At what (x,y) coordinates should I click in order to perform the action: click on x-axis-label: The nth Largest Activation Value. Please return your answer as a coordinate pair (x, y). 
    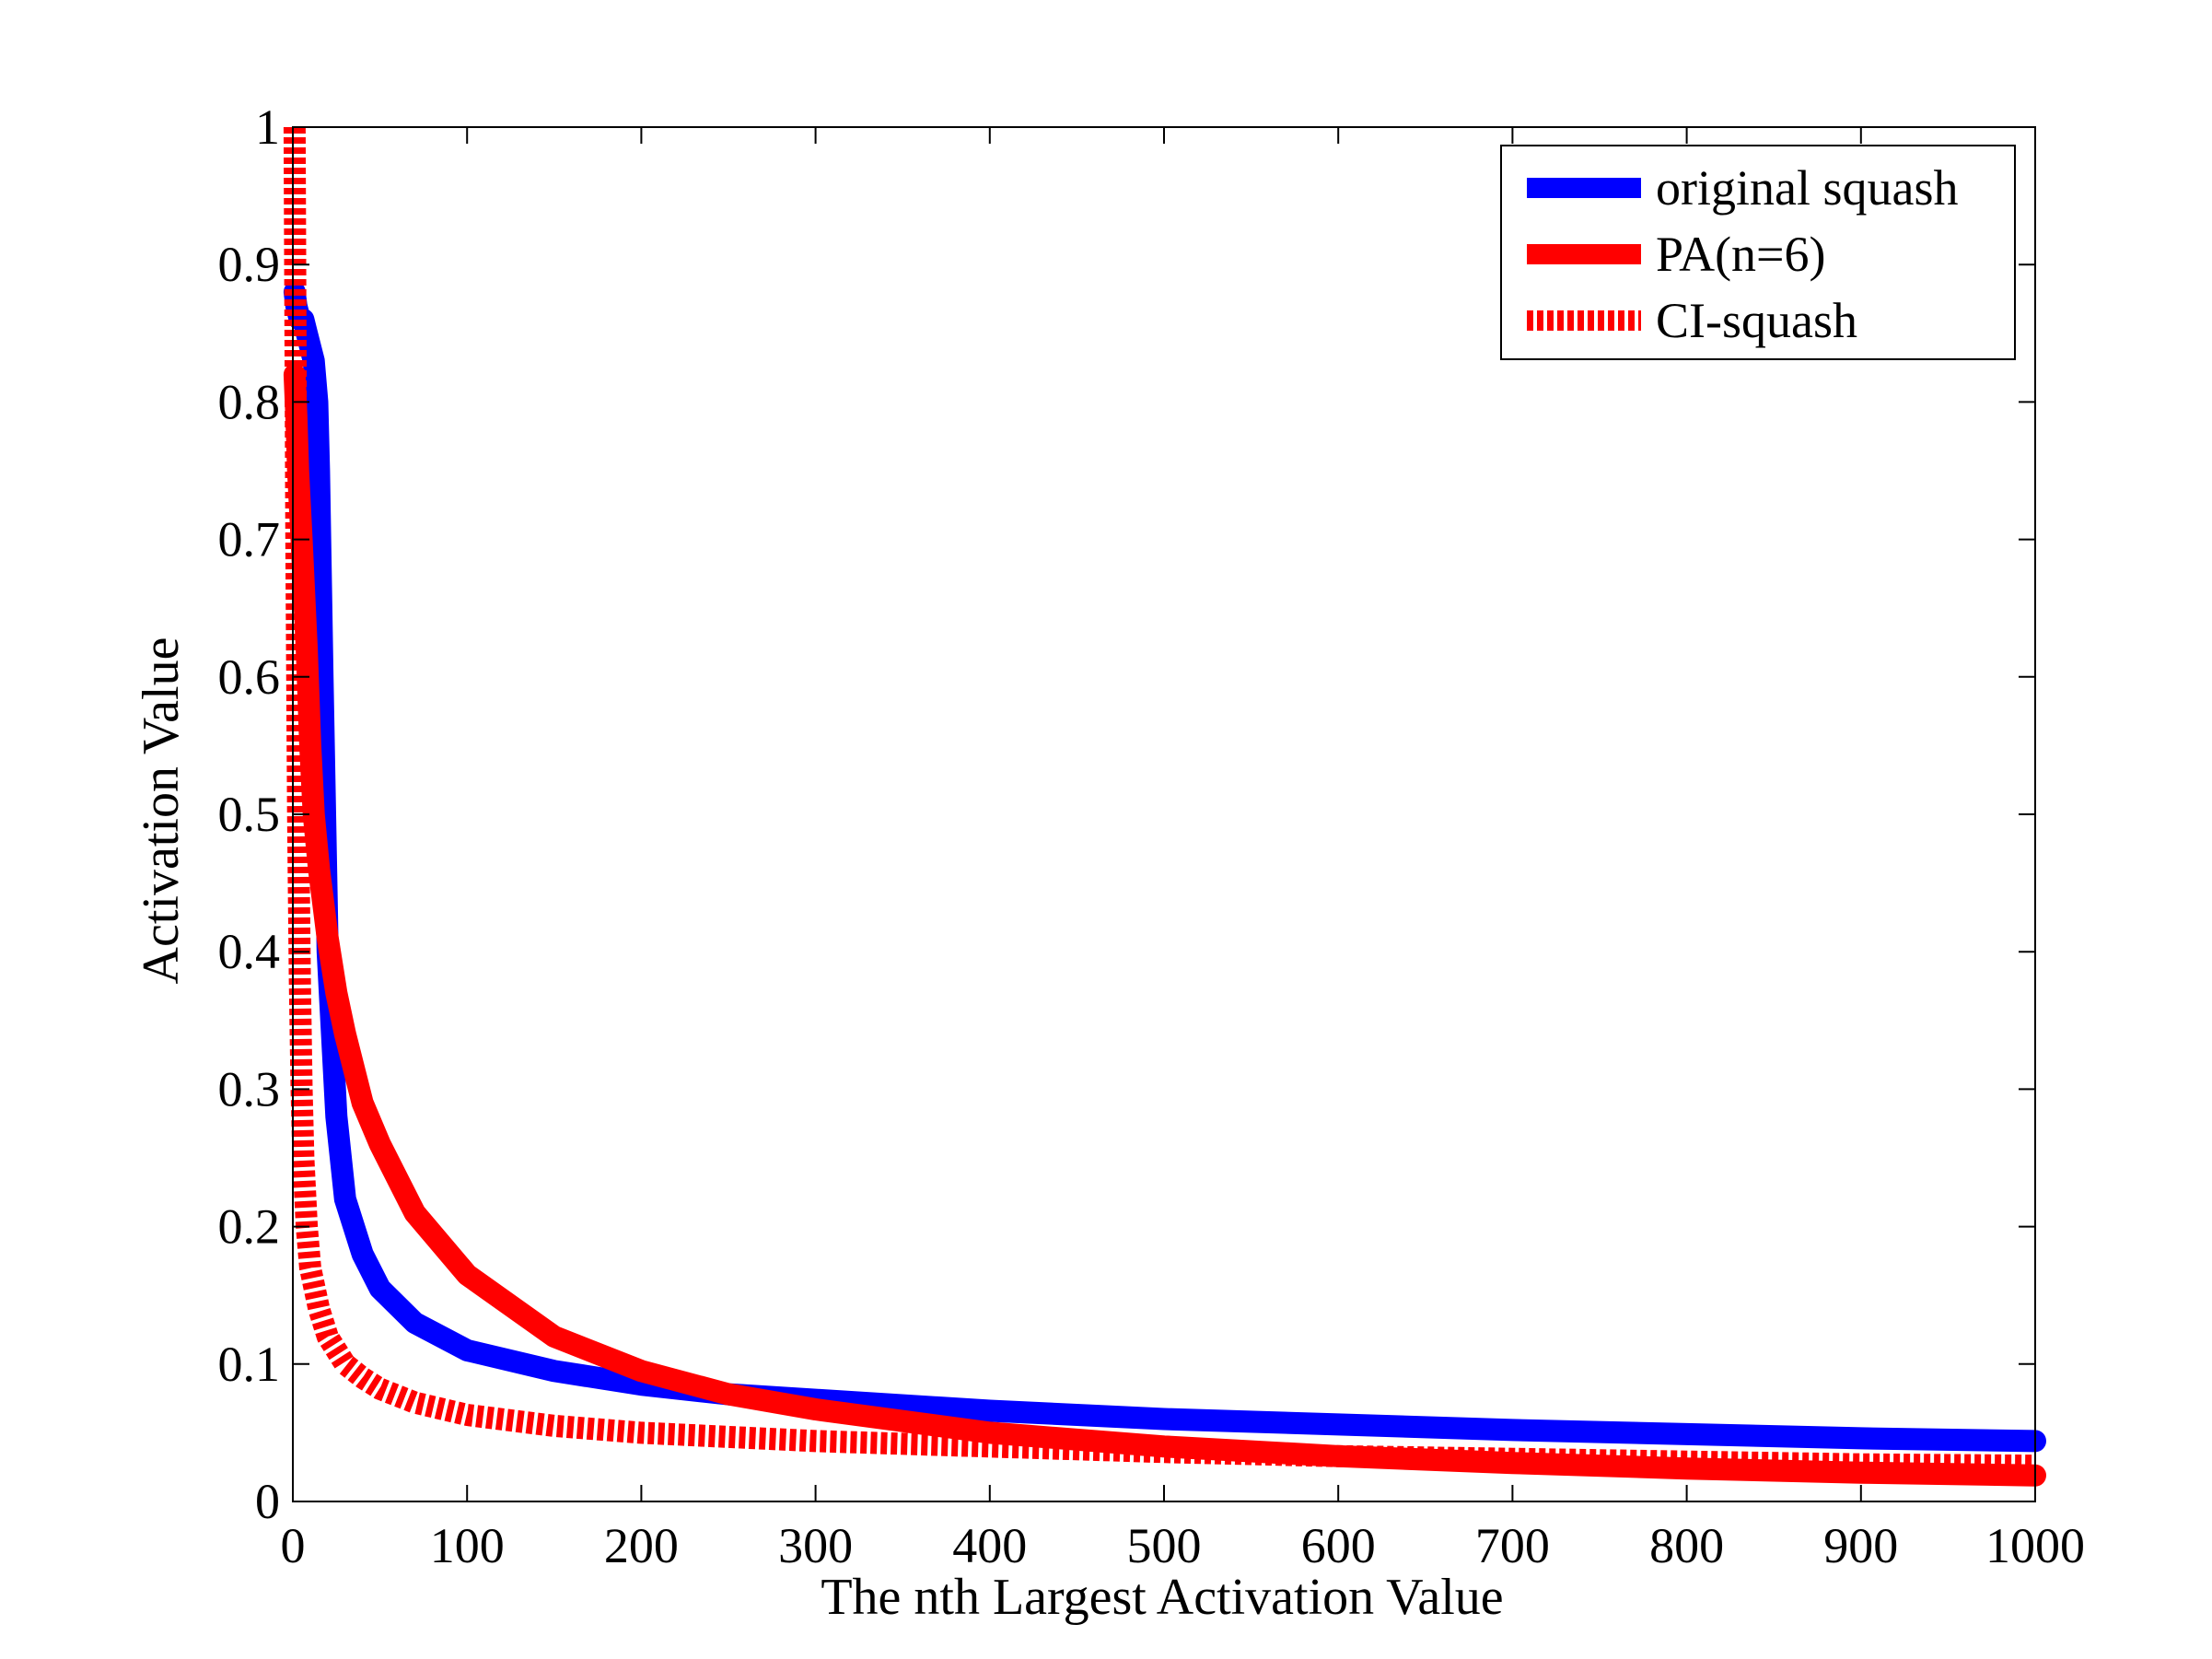
    Looking at the image, I should click on (1162, 1597).